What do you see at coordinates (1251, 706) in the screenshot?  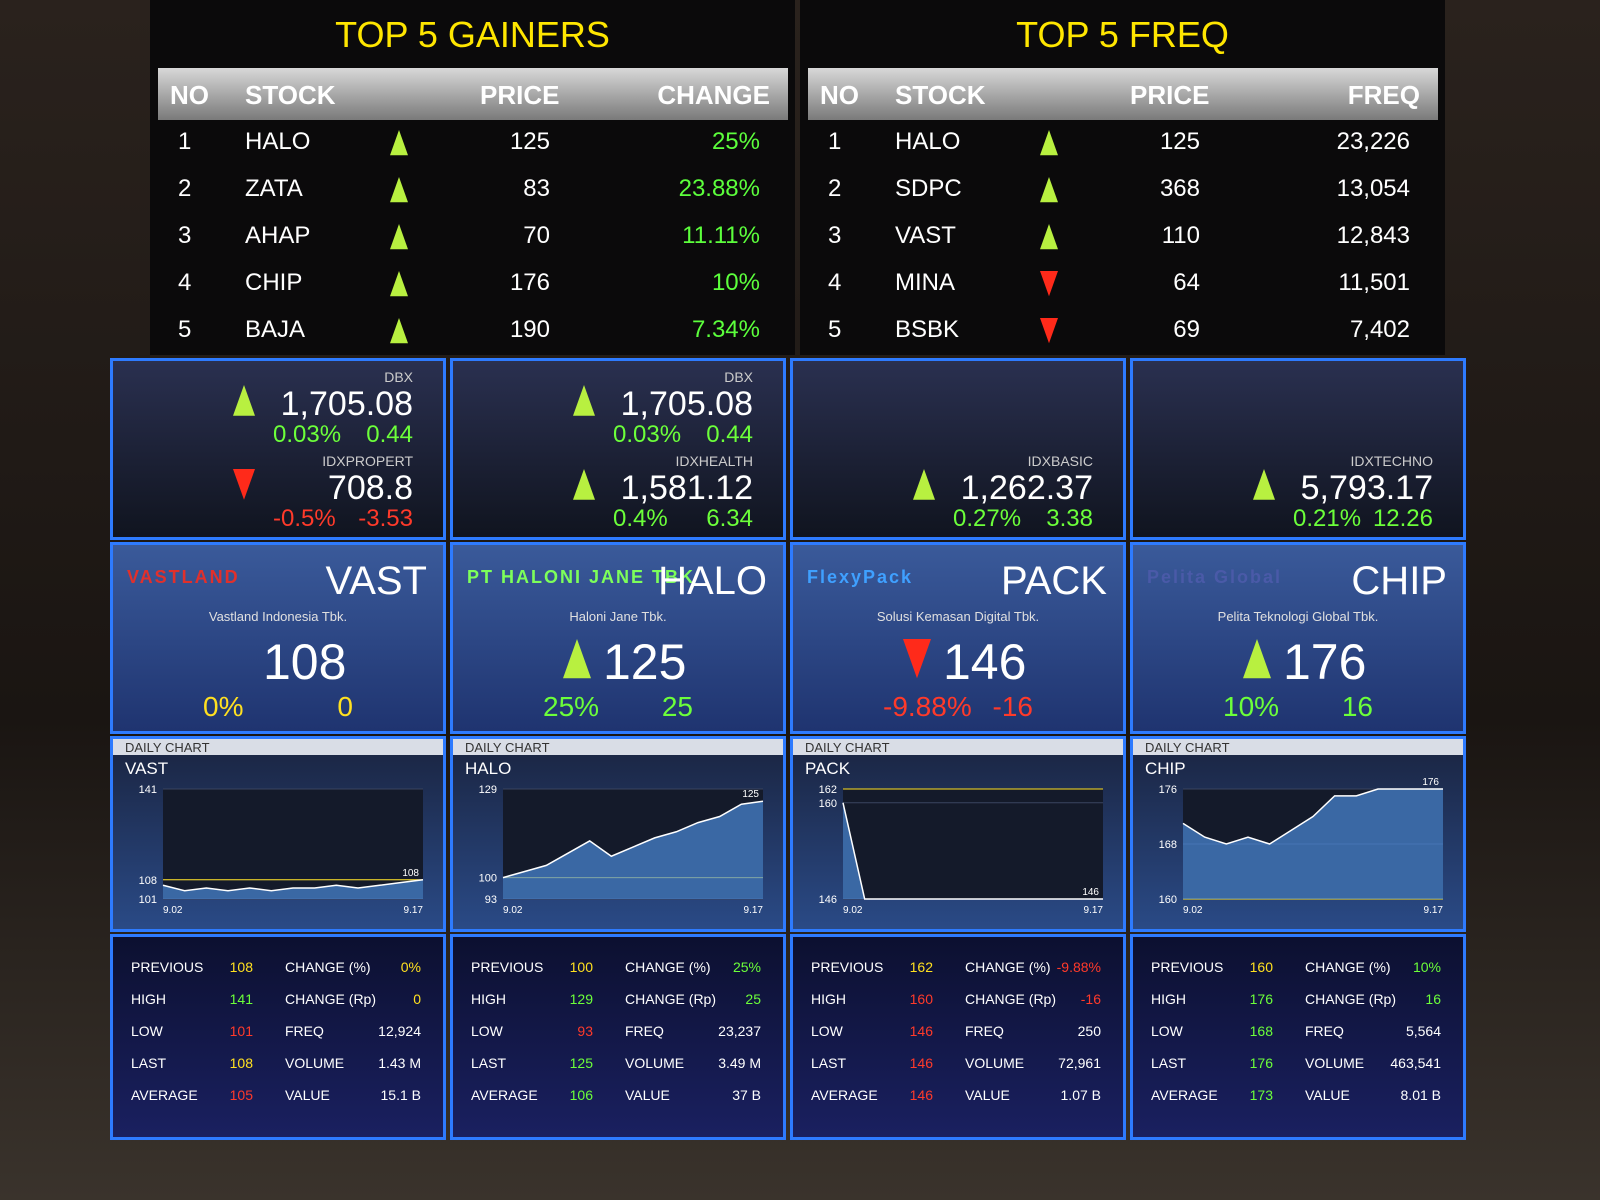 I see `stock-pct: 10%` at bounding box center [1251, 706].